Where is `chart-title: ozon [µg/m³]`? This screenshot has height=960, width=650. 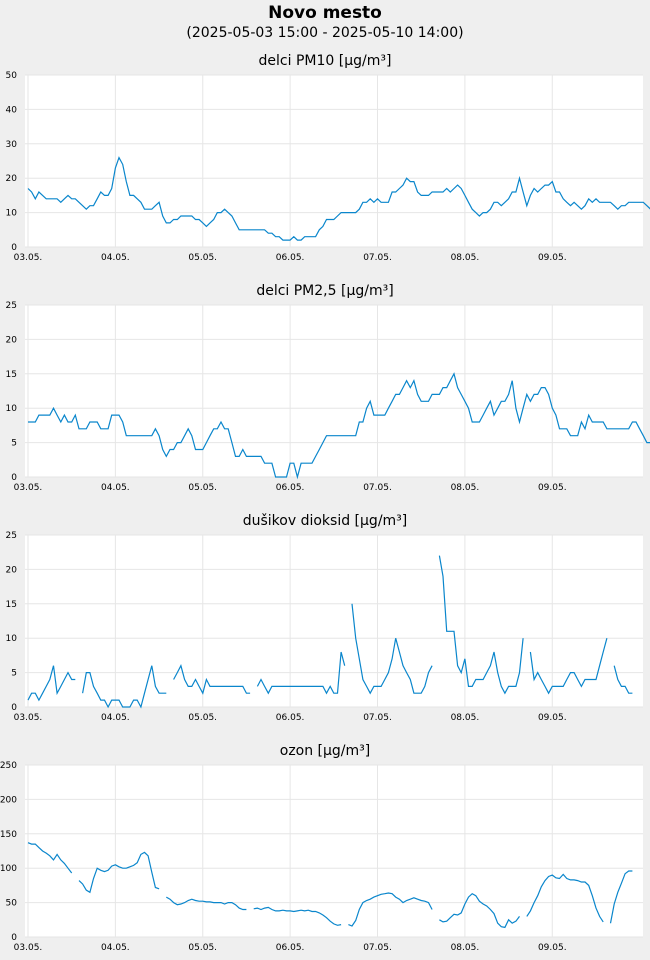
chart-title: ozon [µg/m³] is located at coordinates (325, 751).